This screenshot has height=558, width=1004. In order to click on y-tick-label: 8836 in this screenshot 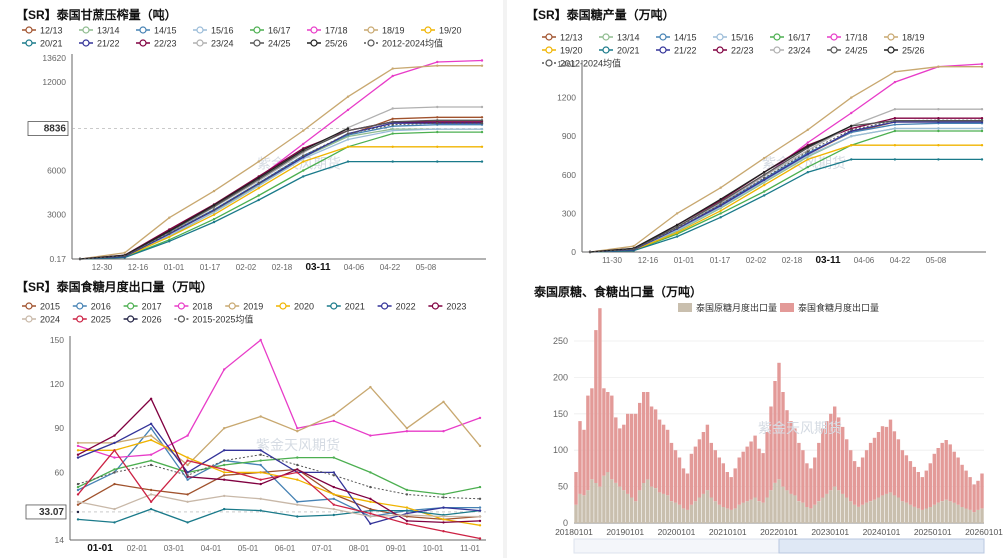, I will do `click(55, 129)`.